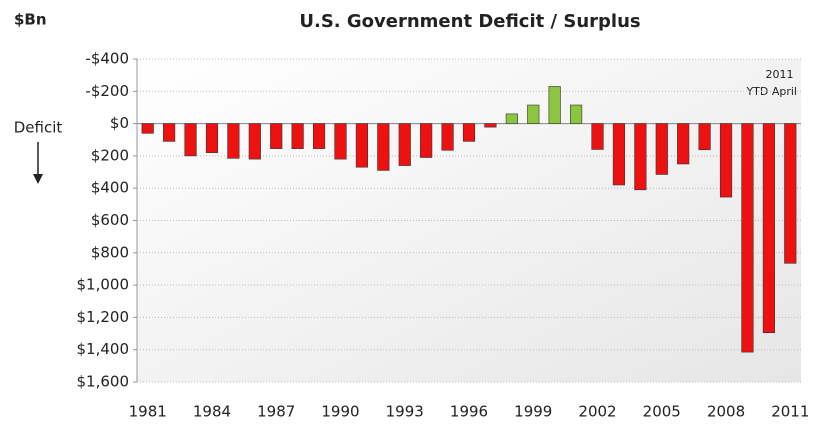 The width and height of the screenshot is (817, 429). Describe the element at coordinates (533, 412) in the screenshot. I see `x-tick-label: 1999` at that location.